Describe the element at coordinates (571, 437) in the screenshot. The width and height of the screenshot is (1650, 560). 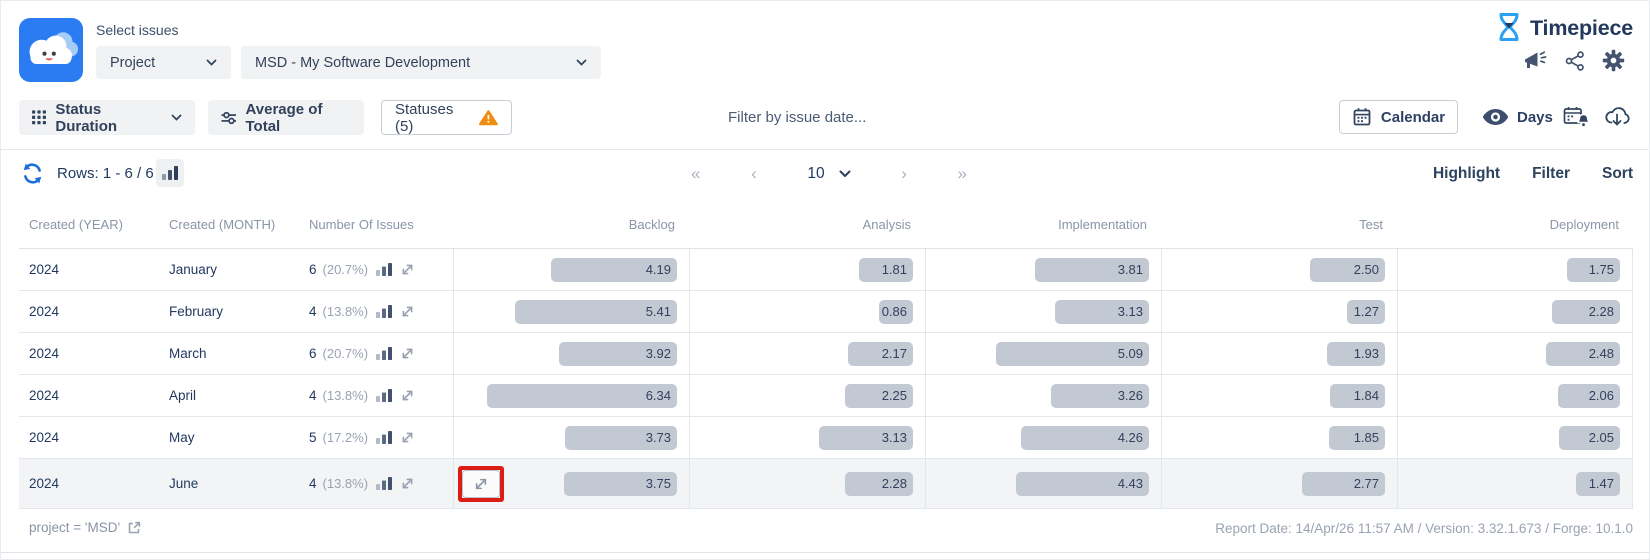
I see `backlog-cell: 3.73` at that location.